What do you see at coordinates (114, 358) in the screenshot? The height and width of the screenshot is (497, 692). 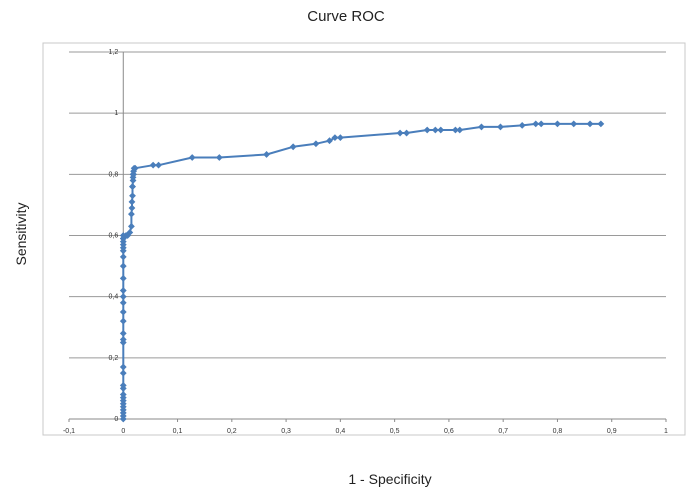 I see `y-tick-label: 0,2` at bounding box center [114, 358].